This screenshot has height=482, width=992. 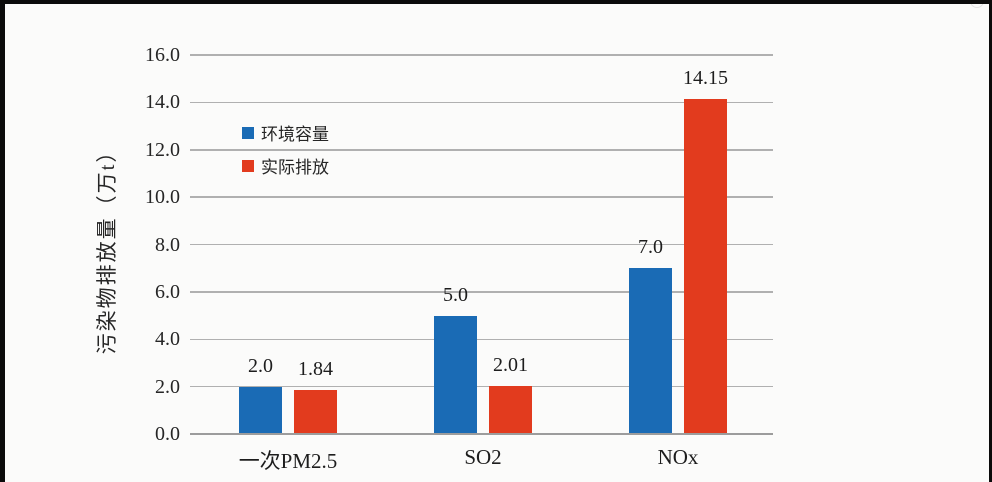 I want to click on y-tick-label: 2.0, so click(x=167, y=386).